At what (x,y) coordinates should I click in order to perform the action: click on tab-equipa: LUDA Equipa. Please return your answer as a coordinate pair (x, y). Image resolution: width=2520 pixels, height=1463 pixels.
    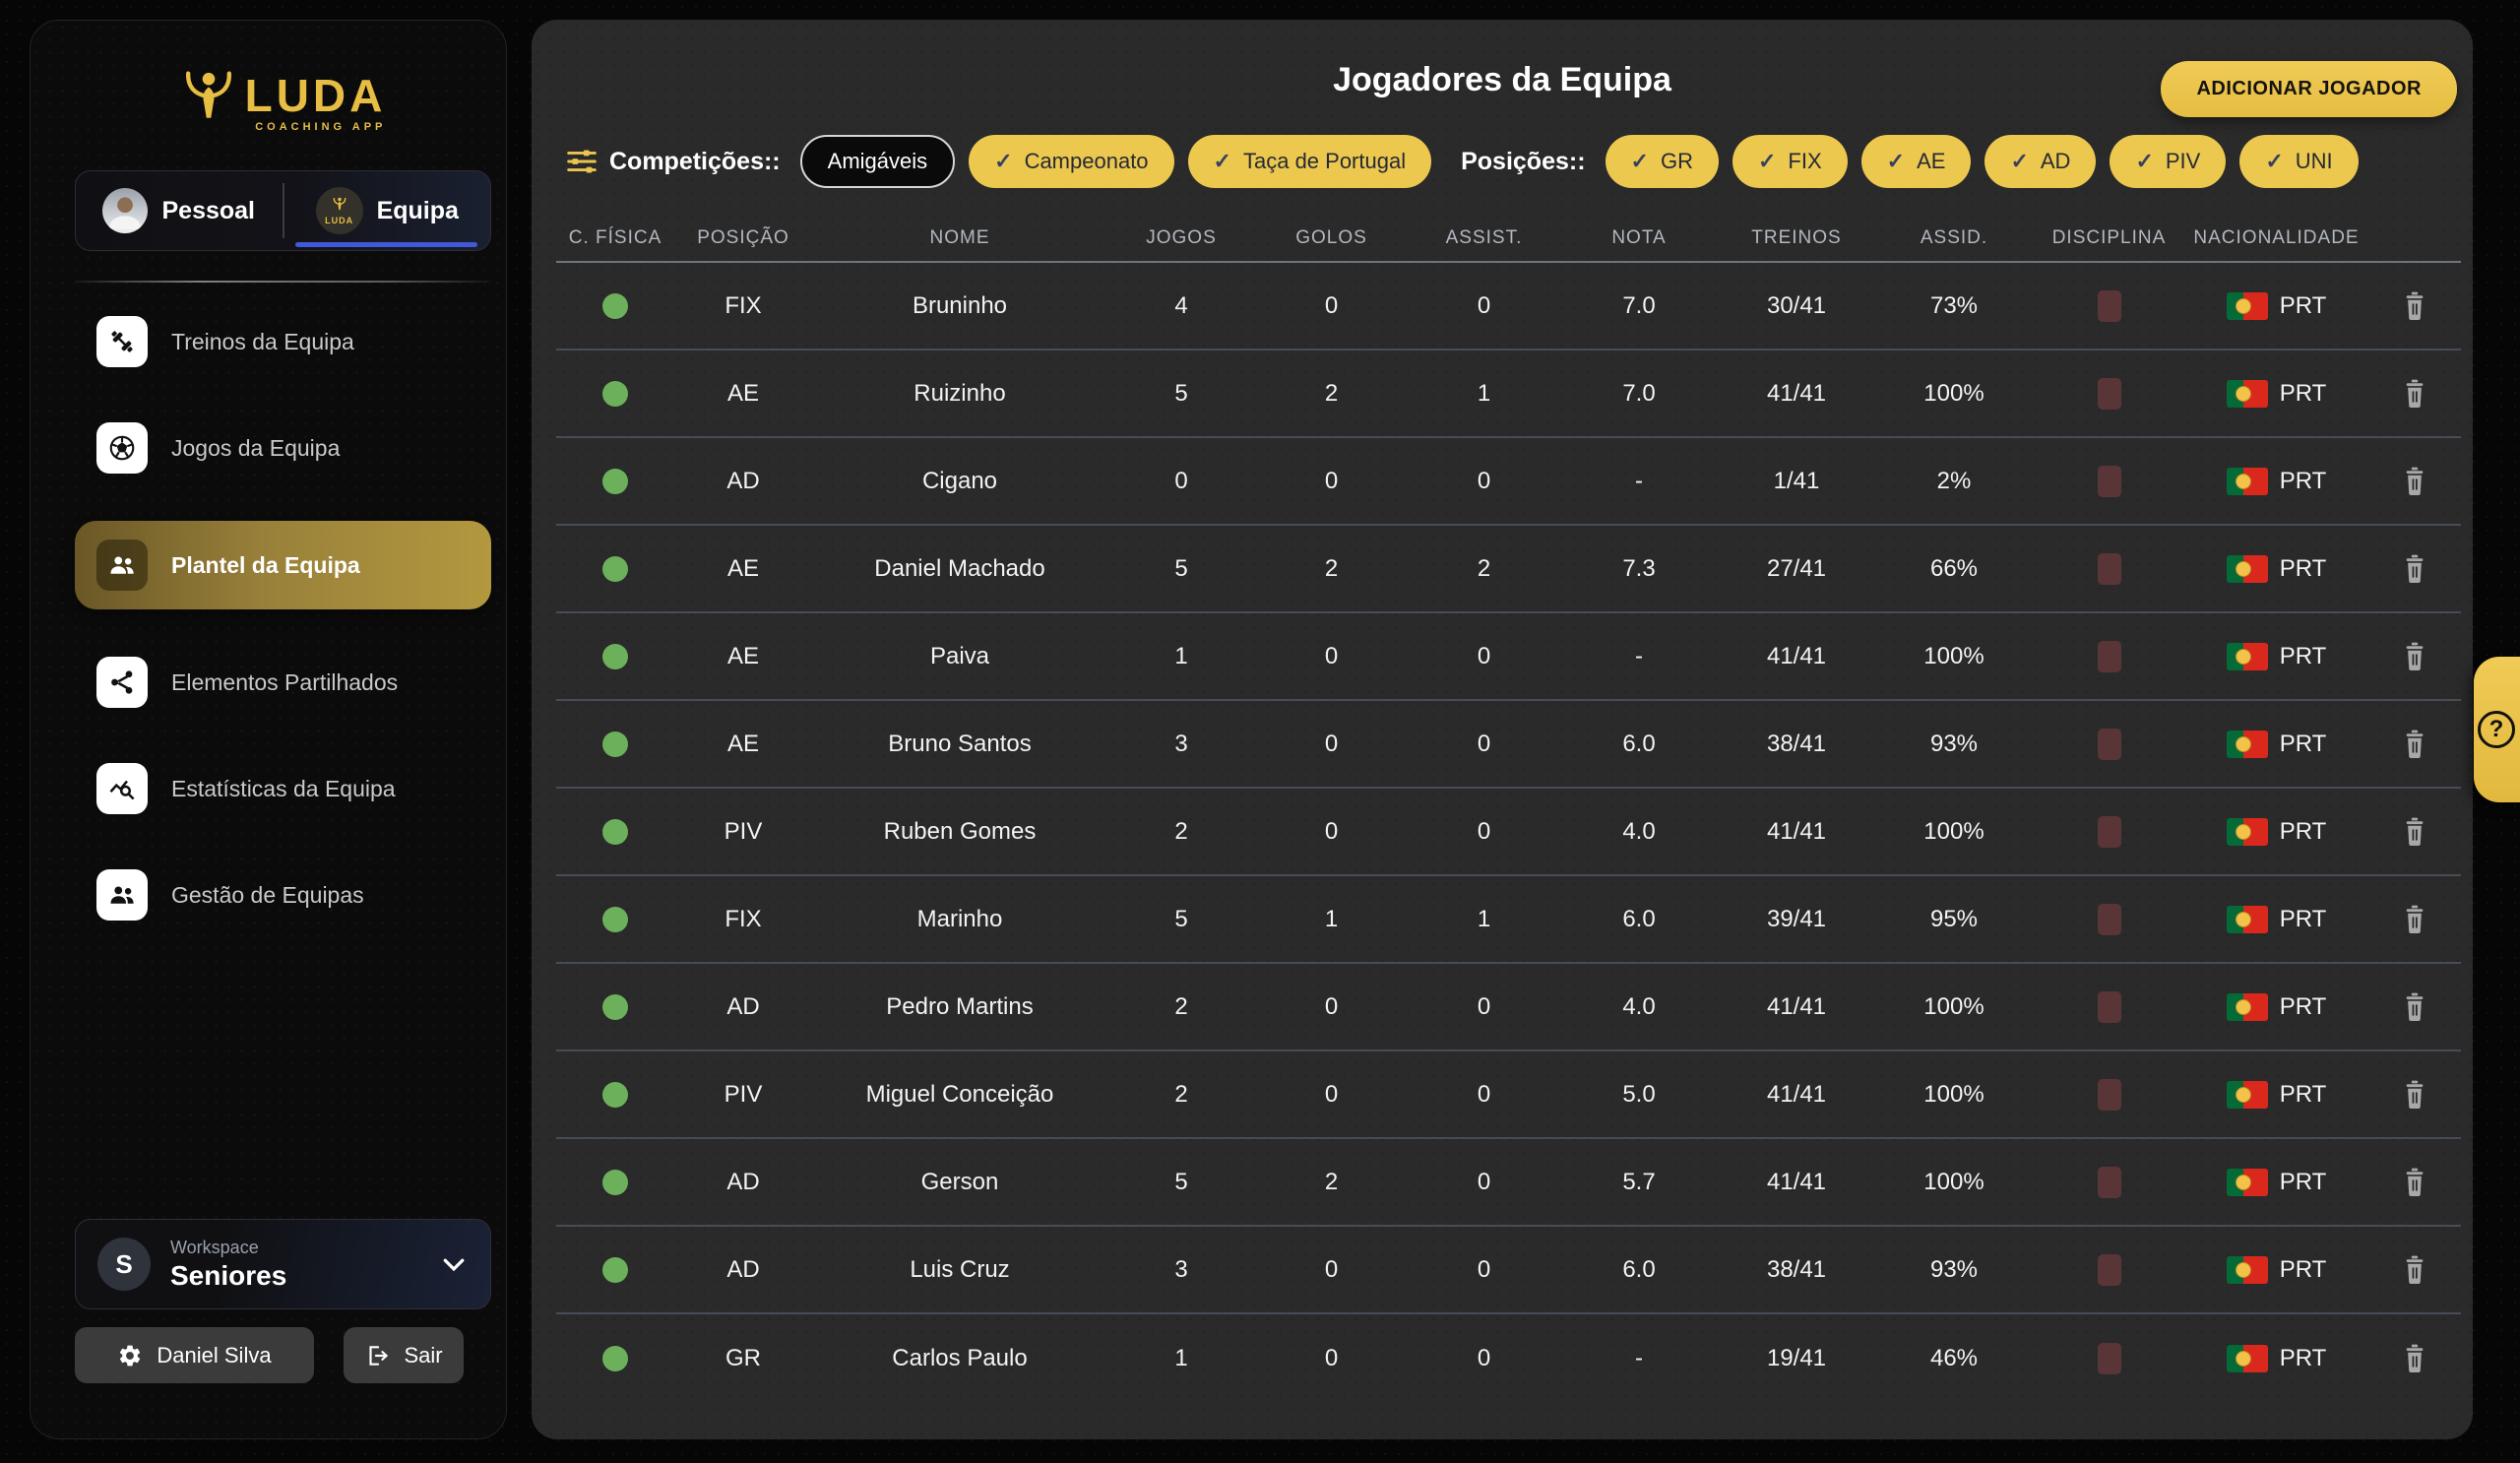
    Looking at the image, I should click on (387, 210).